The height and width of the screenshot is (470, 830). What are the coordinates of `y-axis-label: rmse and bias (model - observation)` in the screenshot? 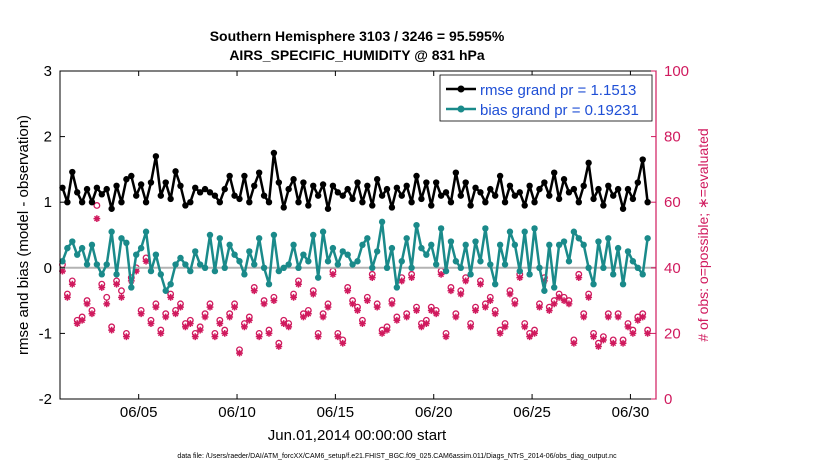 It's located at (23, 235).